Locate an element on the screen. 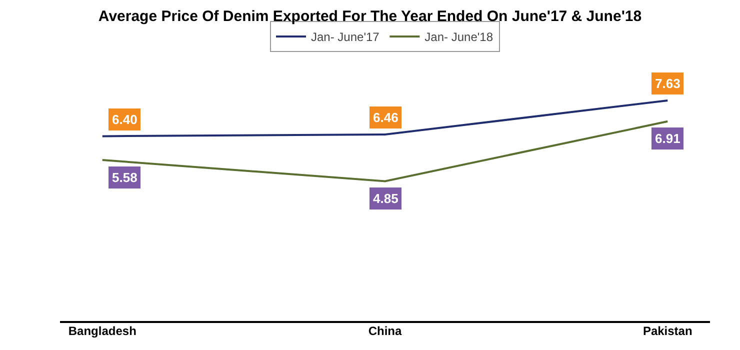 Image resolution: width=740 pixels, height=350 pixels. data-label: 6.91 is located at coordinates (667, 138).